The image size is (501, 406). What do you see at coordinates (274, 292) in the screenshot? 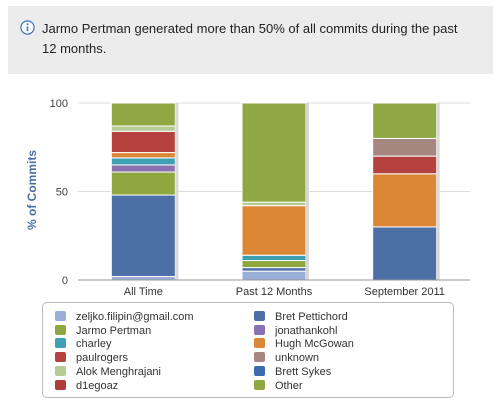
I see `x-tick-label: Past 12 Months` at bounding box center [274, 292].